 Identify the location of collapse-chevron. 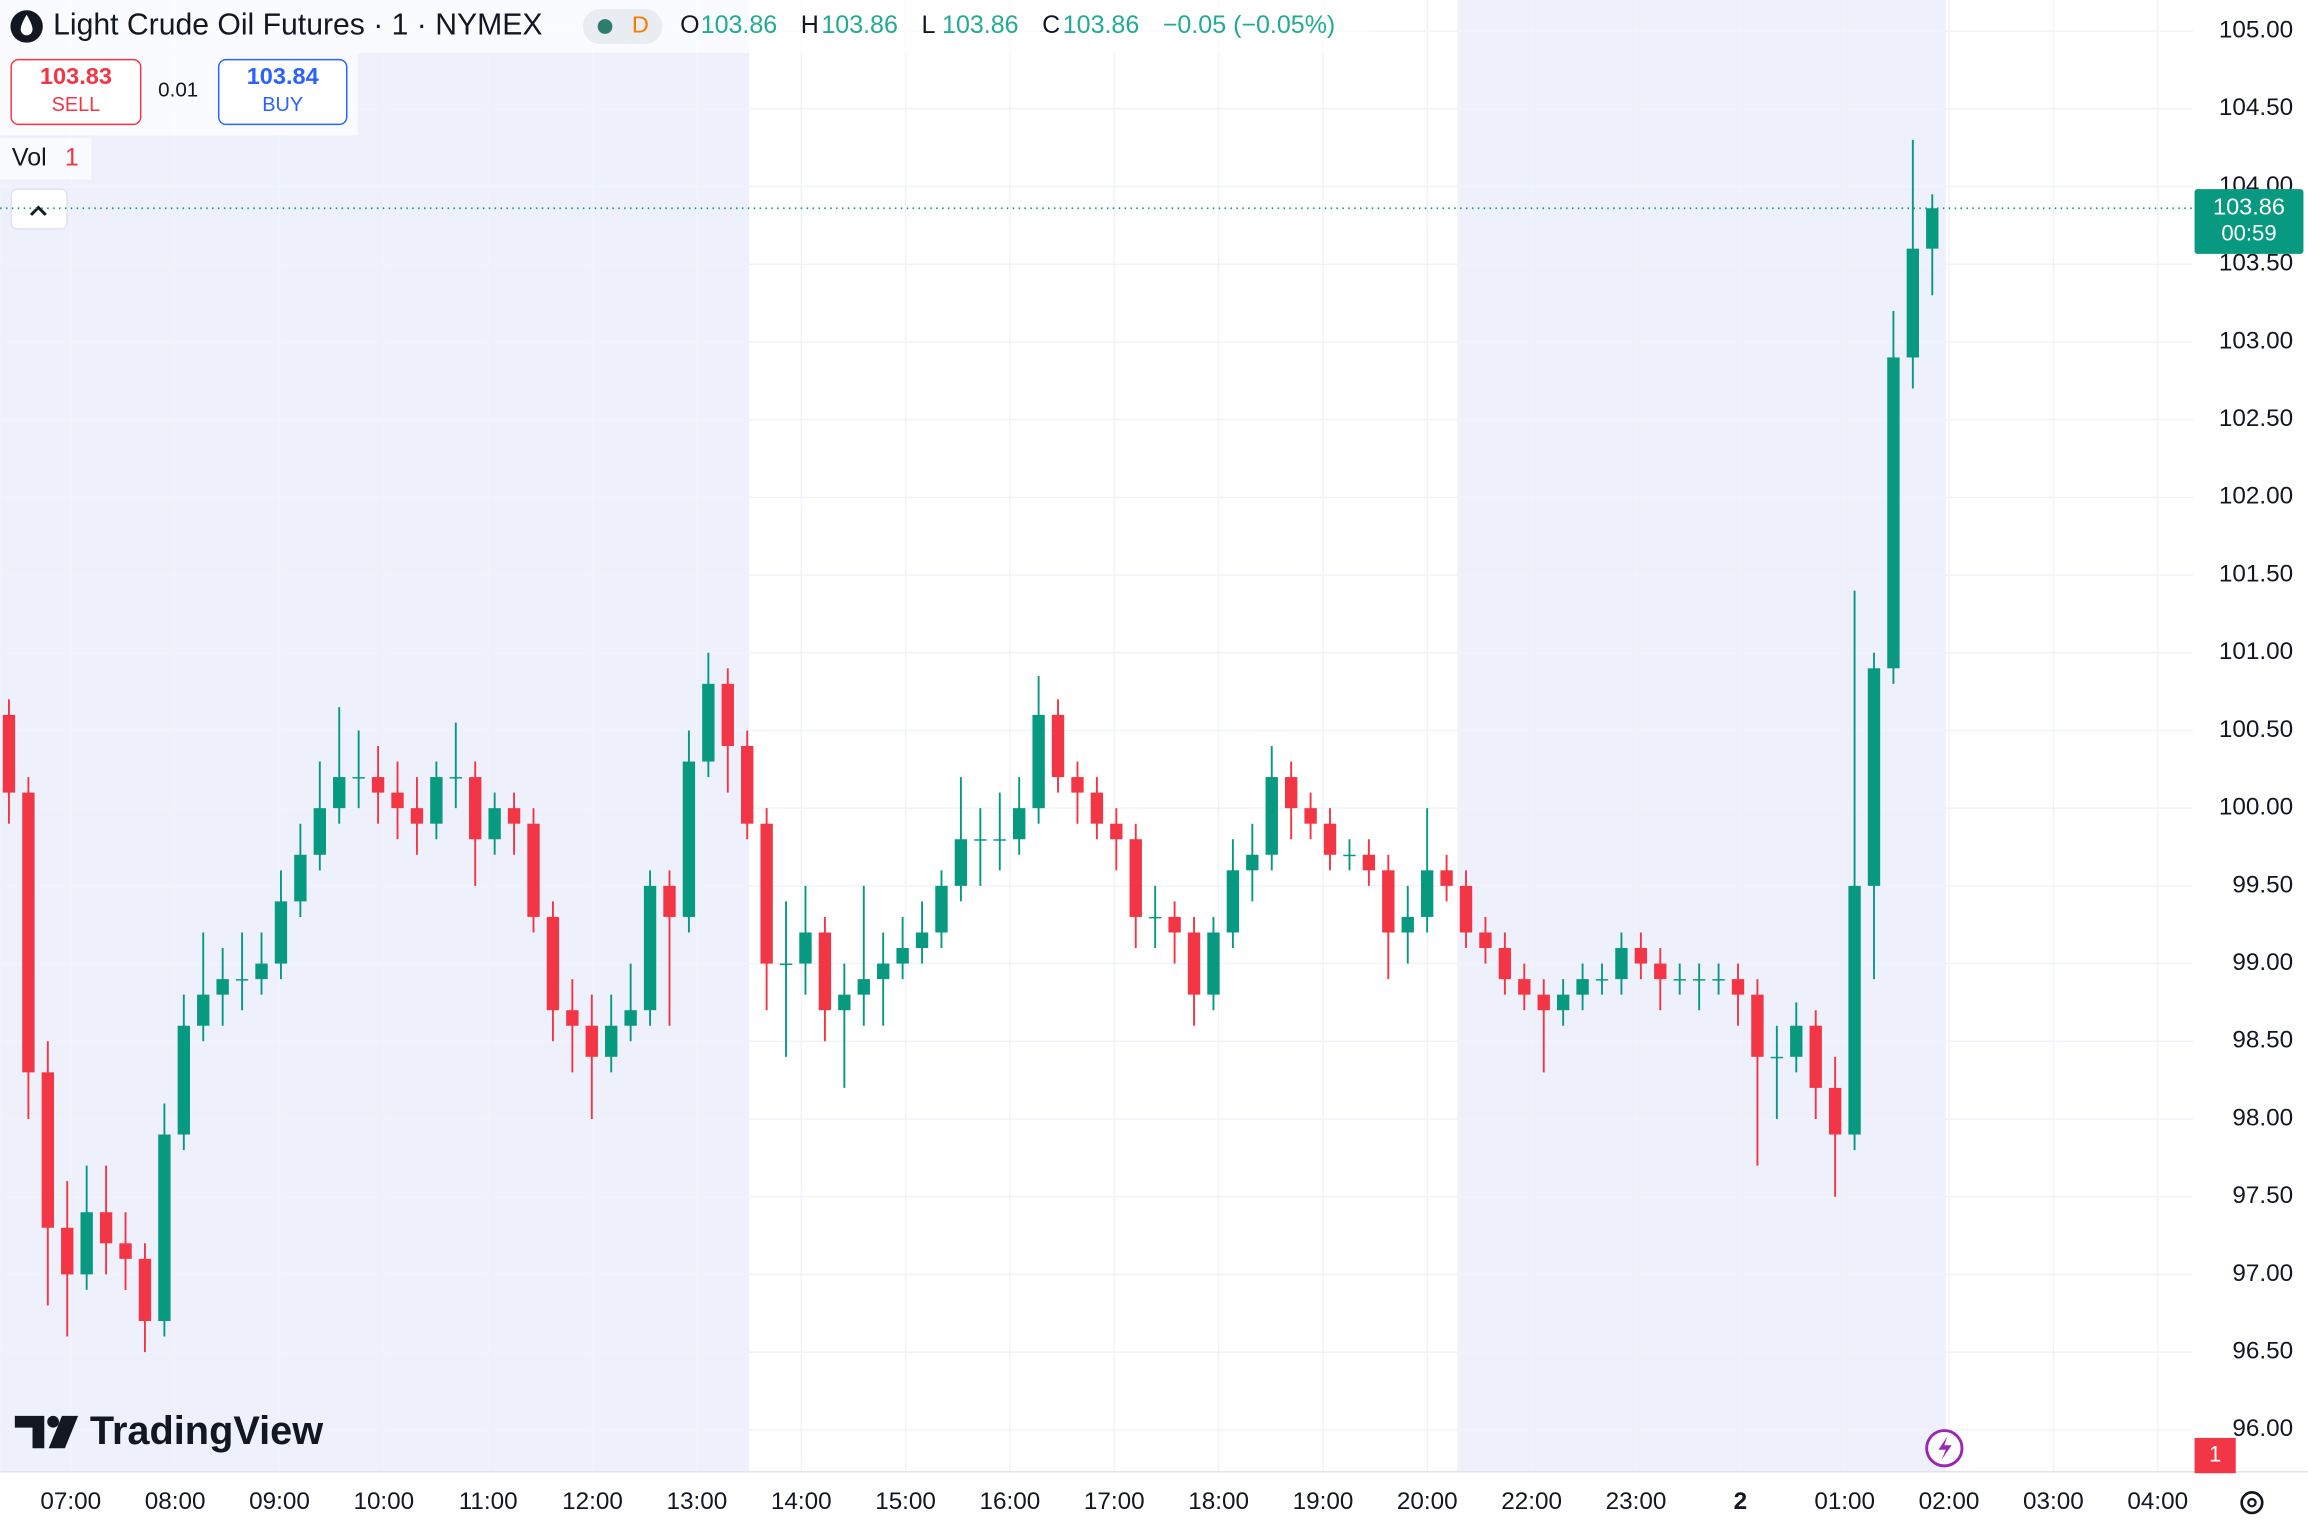
(38, 210).